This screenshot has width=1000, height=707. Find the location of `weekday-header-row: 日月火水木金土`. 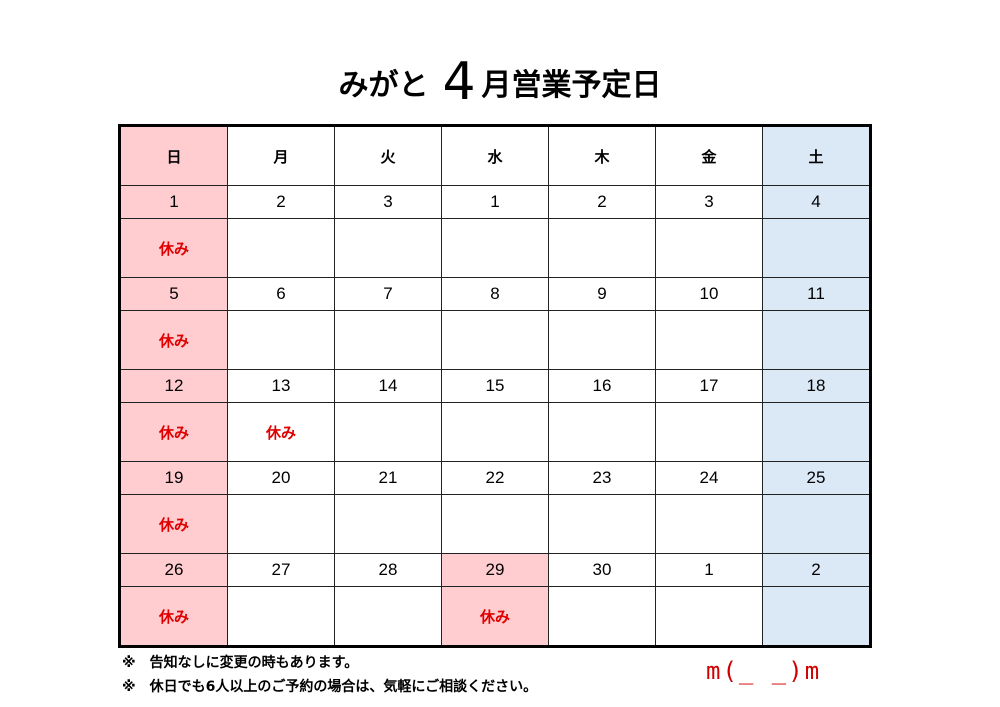

weekday-header-row: 日月火水木金土 is located at coordinates (495, 155).